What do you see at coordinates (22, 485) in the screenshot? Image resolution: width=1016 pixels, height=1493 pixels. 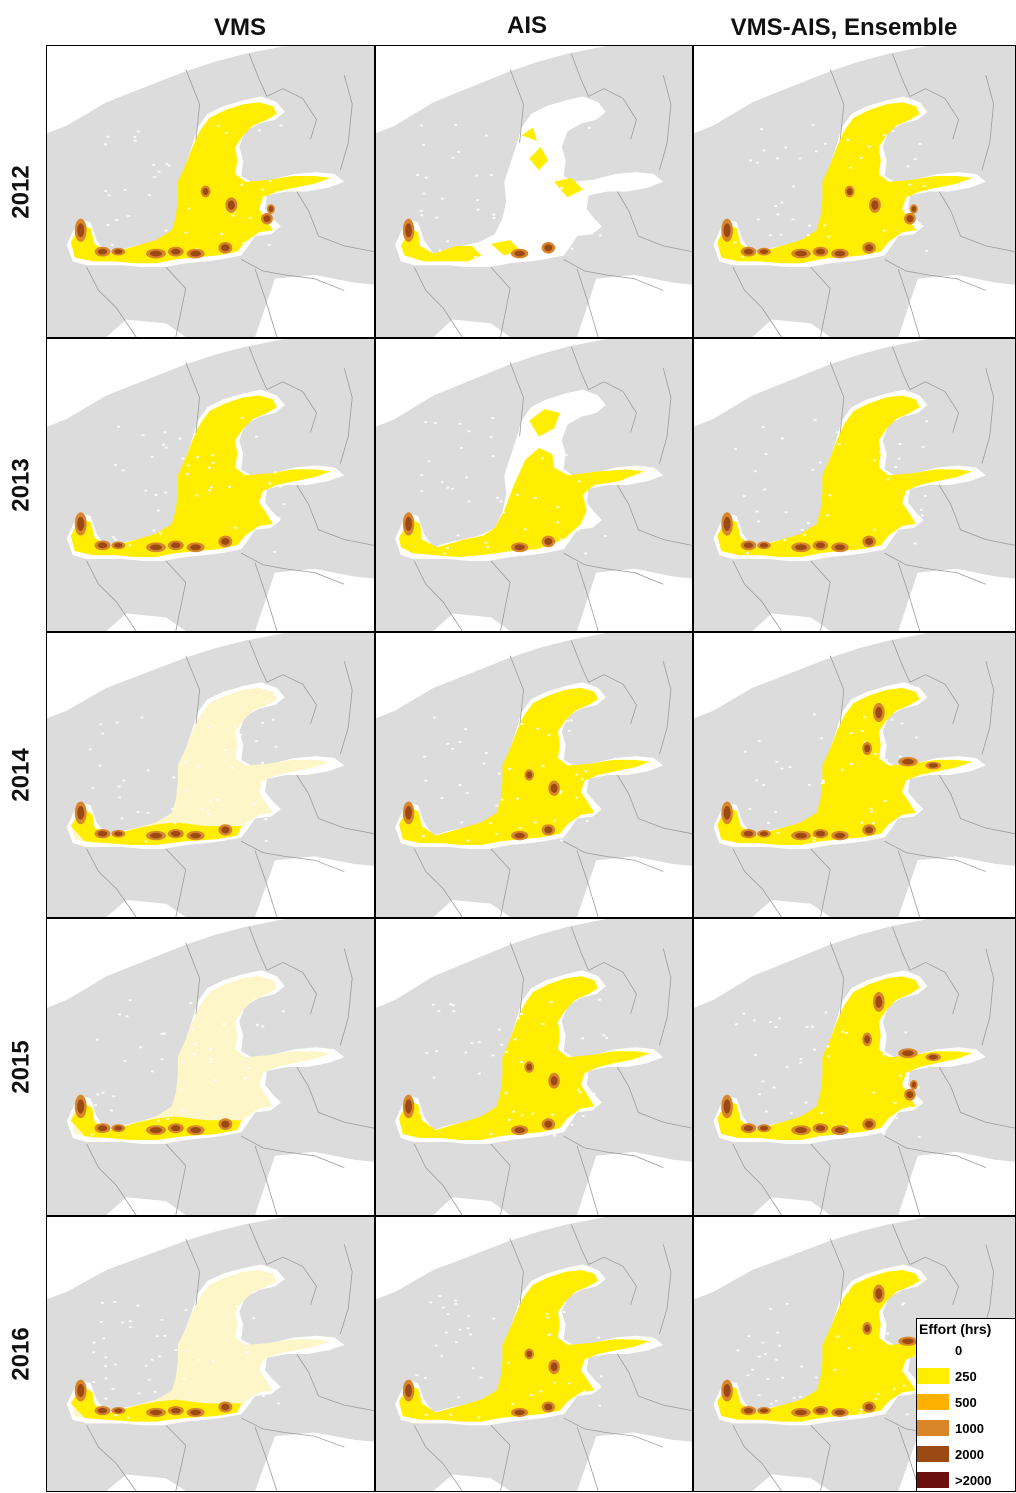 I see `row-label-2013: 2013` at bounding box center [22, 485].